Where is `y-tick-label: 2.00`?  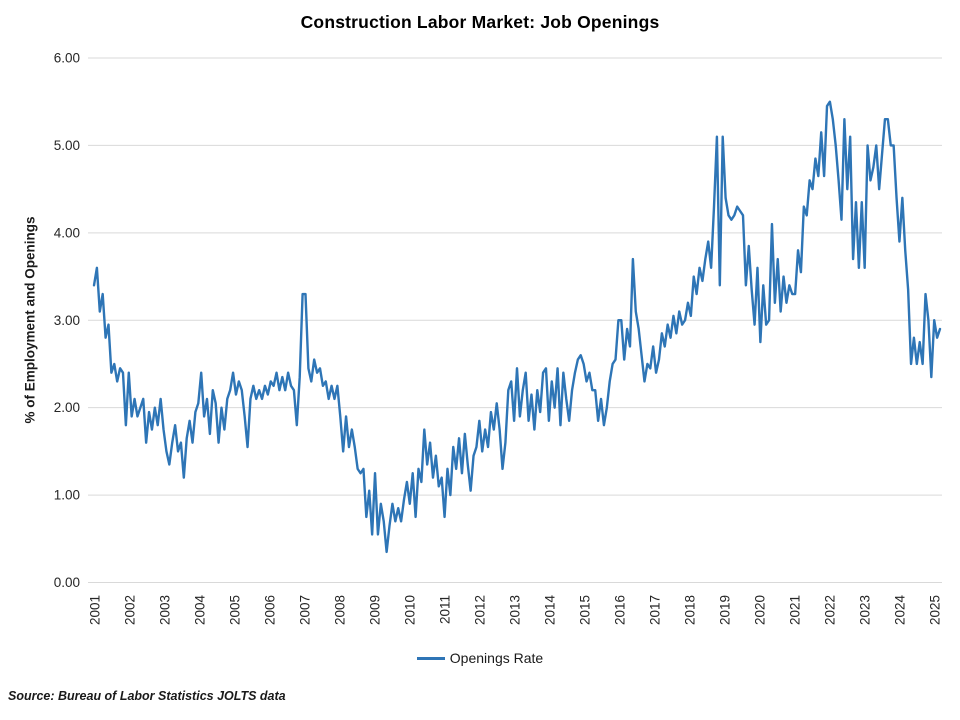 y-tick-label: 2.00 is located at coordinates (67, 407).